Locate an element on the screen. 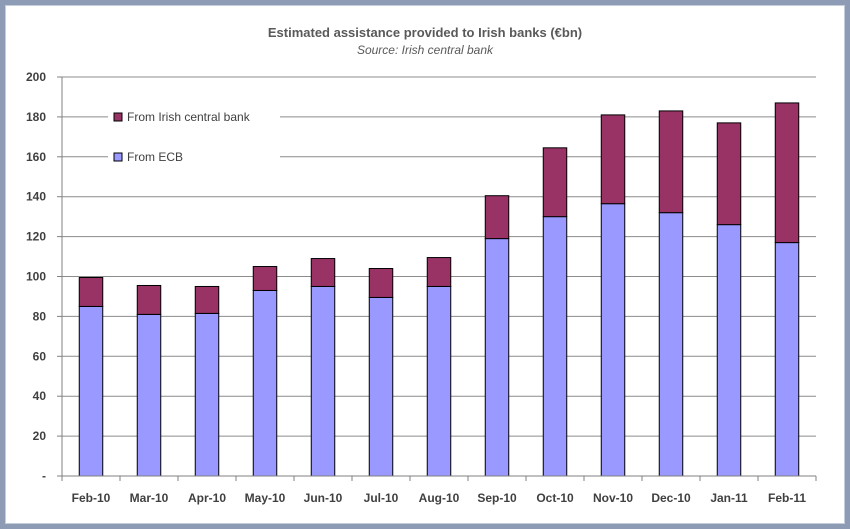  x-tick-label: Mar-10 is located at coordinates (149, 498).